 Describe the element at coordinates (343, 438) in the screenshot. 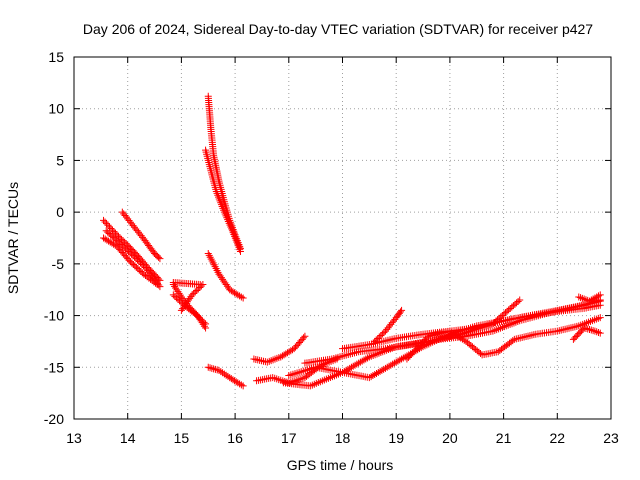

I see `x-tick-label: 18` at that location.